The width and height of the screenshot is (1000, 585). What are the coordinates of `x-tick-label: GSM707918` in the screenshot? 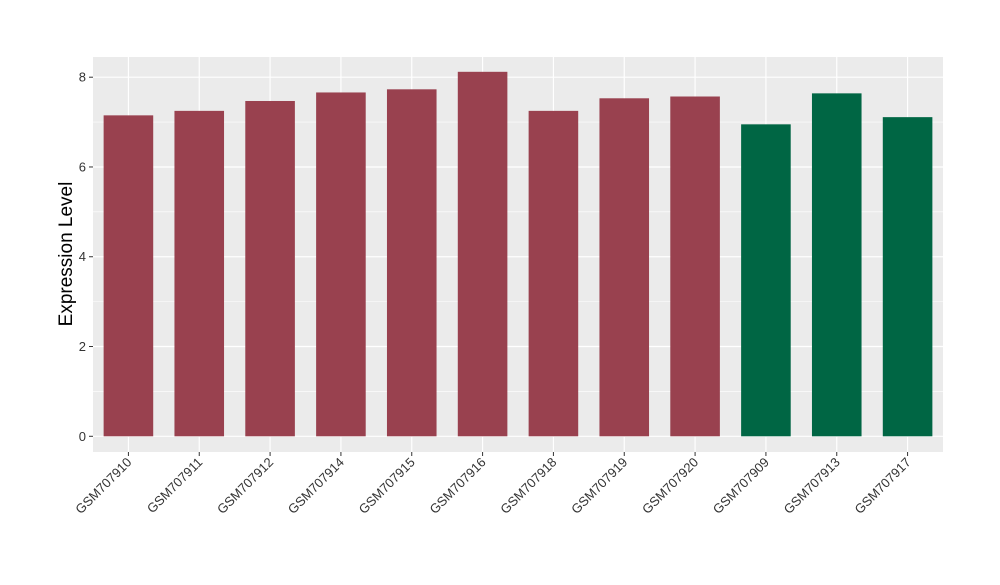 It's located at (528, 486).